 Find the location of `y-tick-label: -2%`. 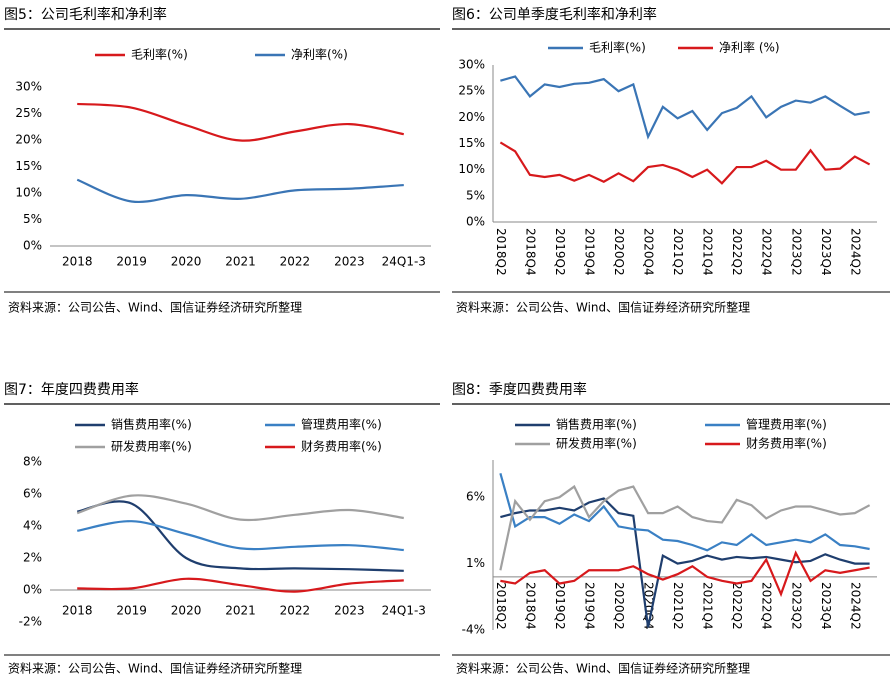

y-tick-label: -2% is located at coordinates (30, 622).